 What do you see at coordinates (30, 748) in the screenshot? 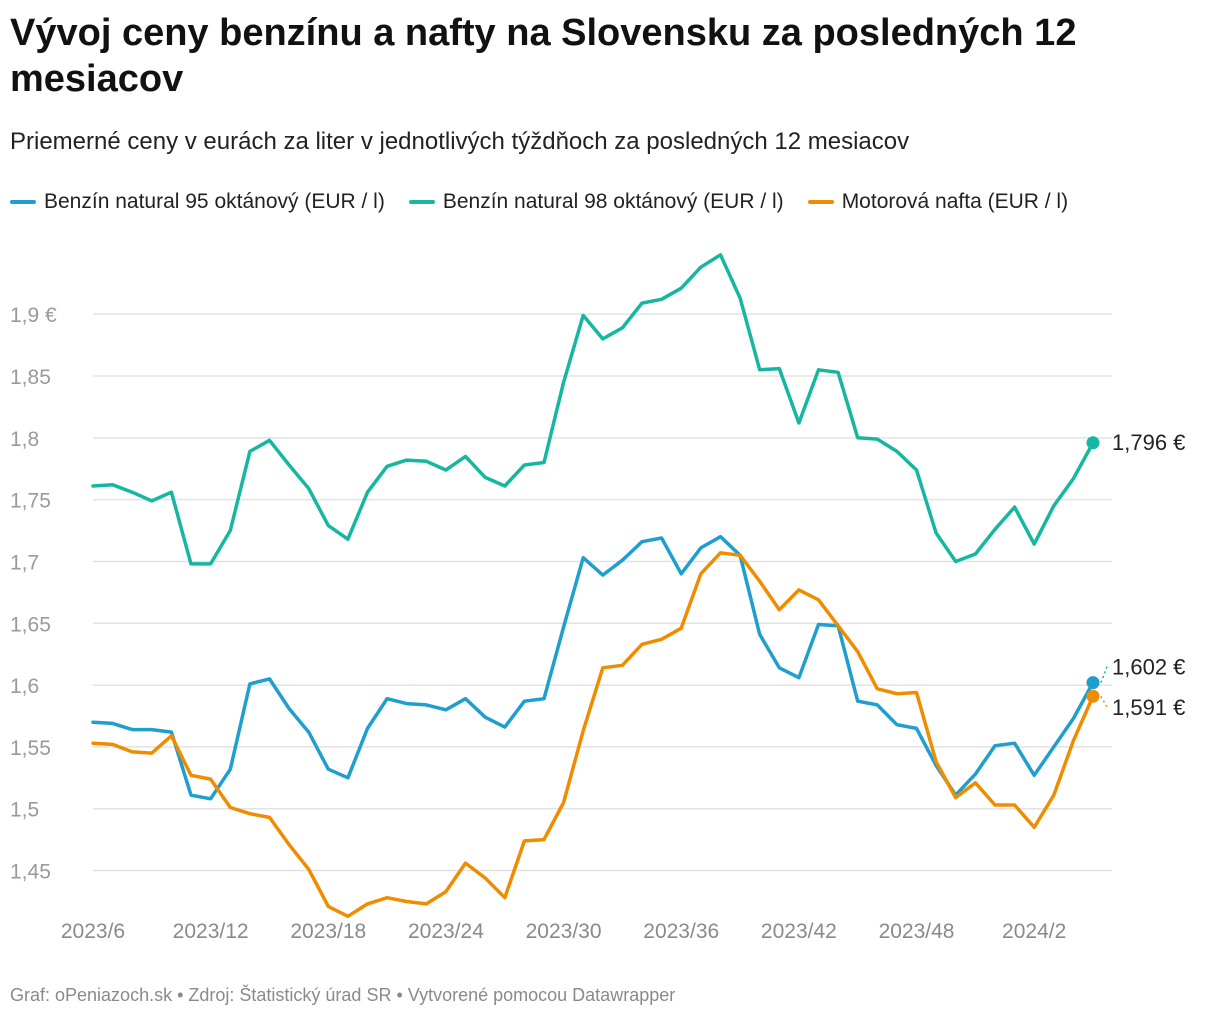
I see `y-tick-label: 1,55` at bounding box center [30, 748].